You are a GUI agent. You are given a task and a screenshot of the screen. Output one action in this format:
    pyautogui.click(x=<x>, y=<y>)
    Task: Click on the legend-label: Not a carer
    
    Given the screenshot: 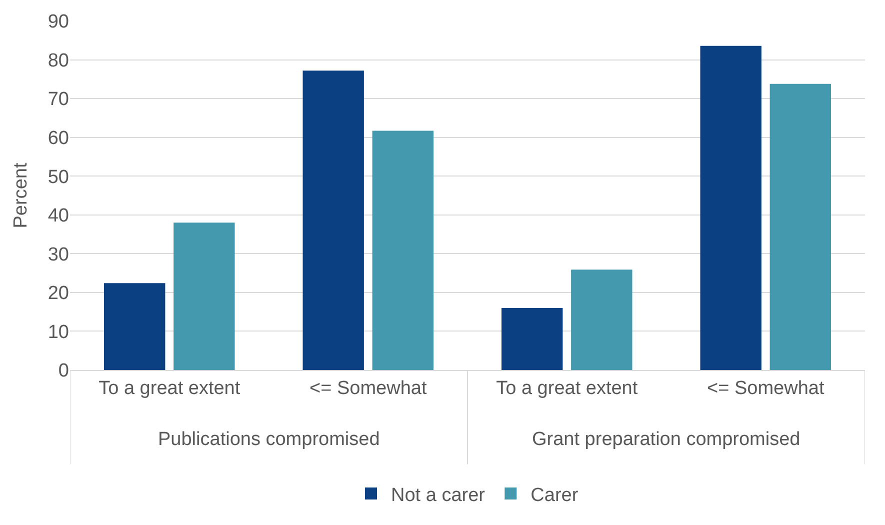 What is the action you would take?
    pyautogui.click(x=438, y=495)
    